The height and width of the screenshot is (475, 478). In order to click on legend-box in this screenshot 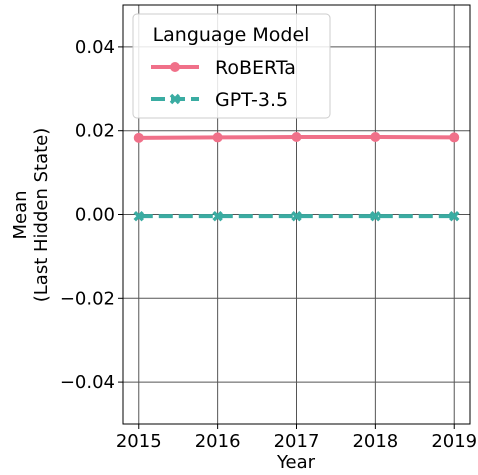, I will do `click(231, 66)`.